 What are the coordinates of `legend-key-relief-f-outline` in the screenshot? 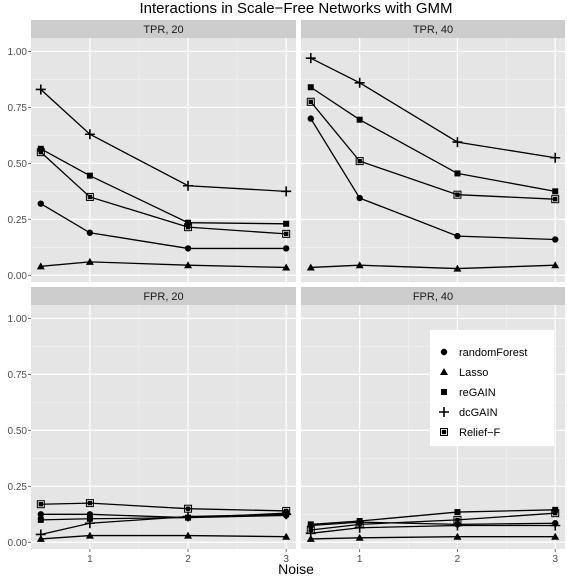 It's located at (444, 432).